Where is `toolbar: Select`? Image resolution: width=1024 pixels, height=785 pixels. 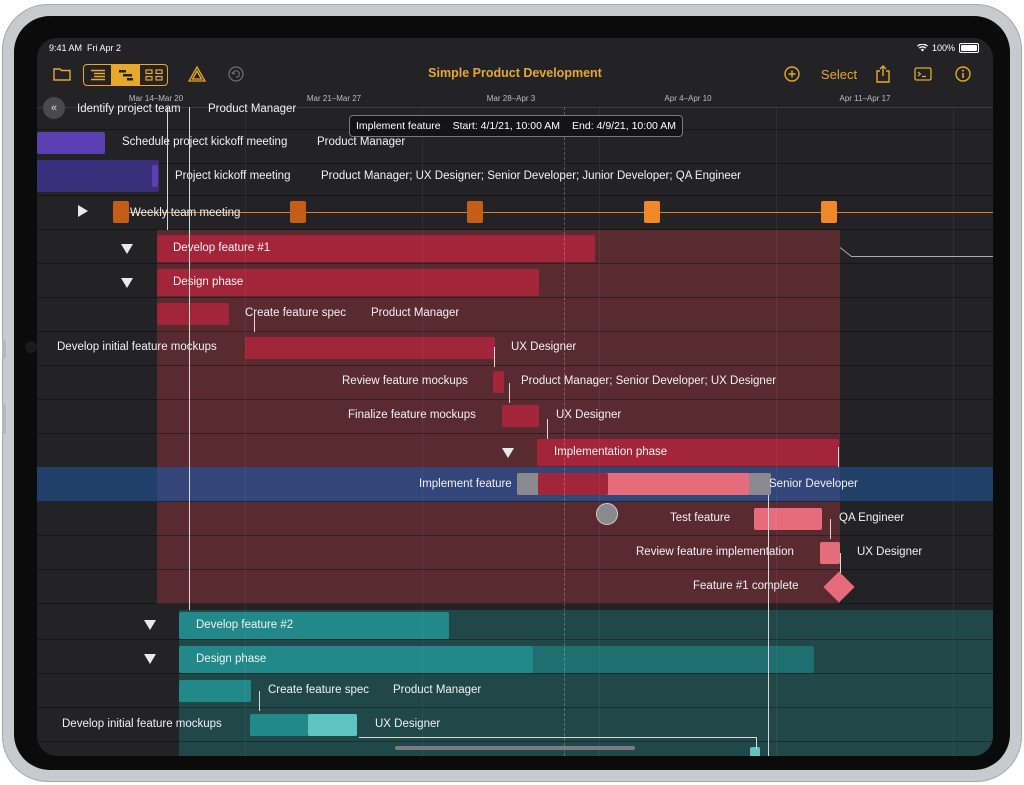 toolbar: Select is located at coordinates (515, 74).